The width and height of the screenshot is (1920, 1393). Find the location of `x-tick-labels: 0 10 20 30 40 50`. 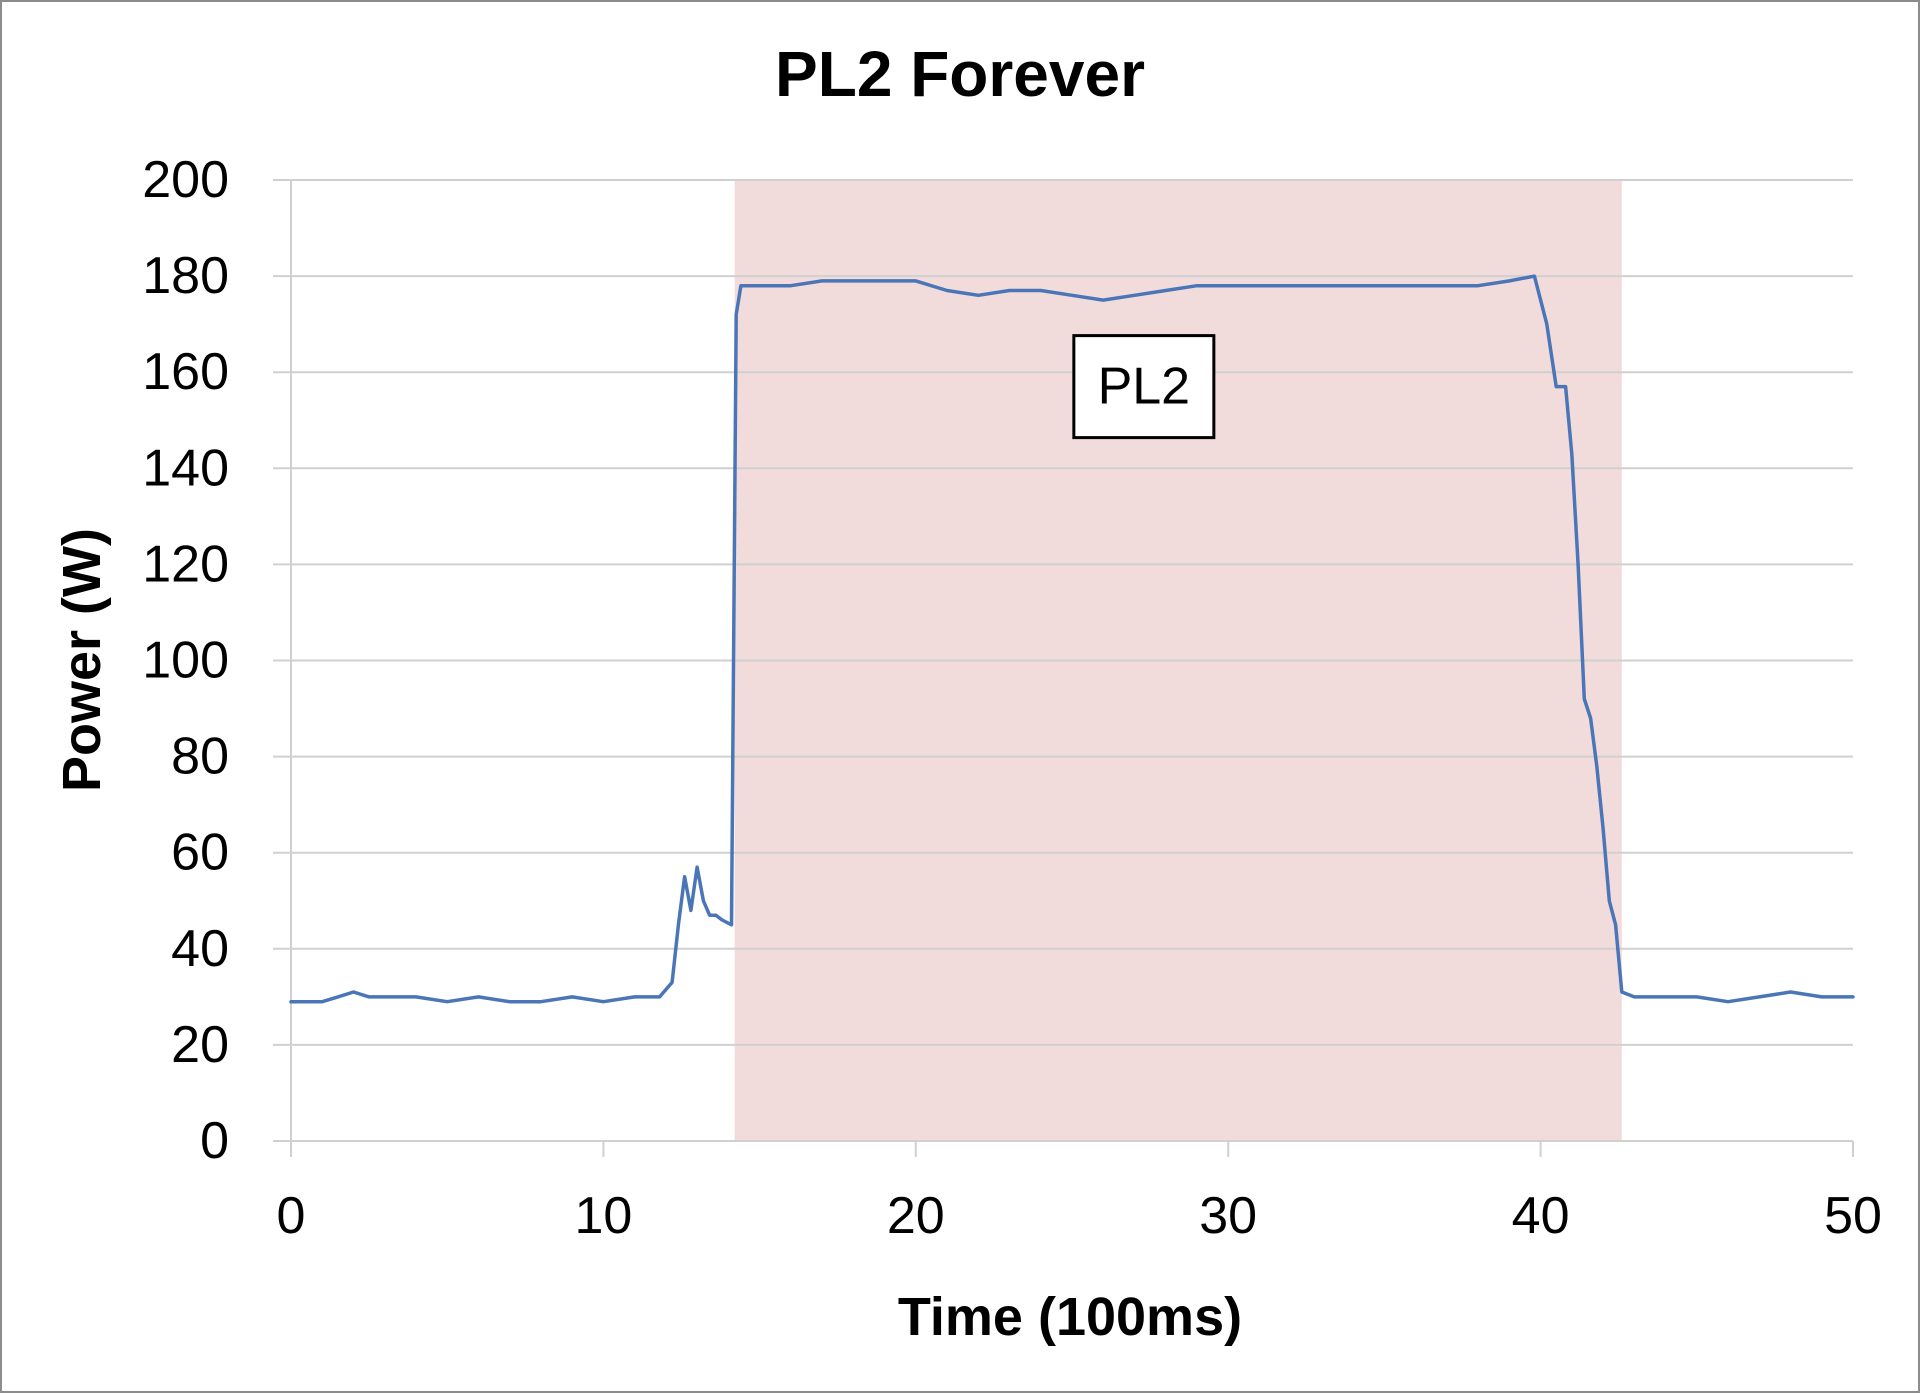

x-tick-labels: 0 10 20 30 40 50 is located at coordinates (1079, 1216).